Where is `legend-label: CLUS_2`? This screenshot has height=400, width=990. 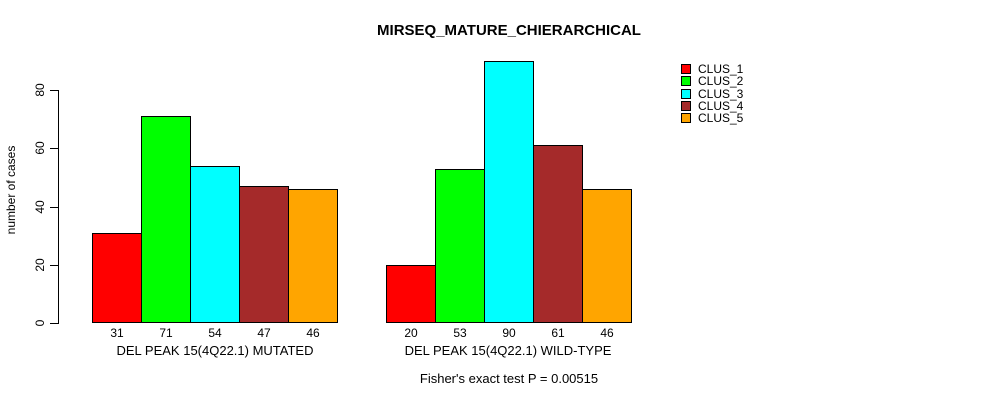 legend-label: CLUS_2 is located at coordinates (721, 81).